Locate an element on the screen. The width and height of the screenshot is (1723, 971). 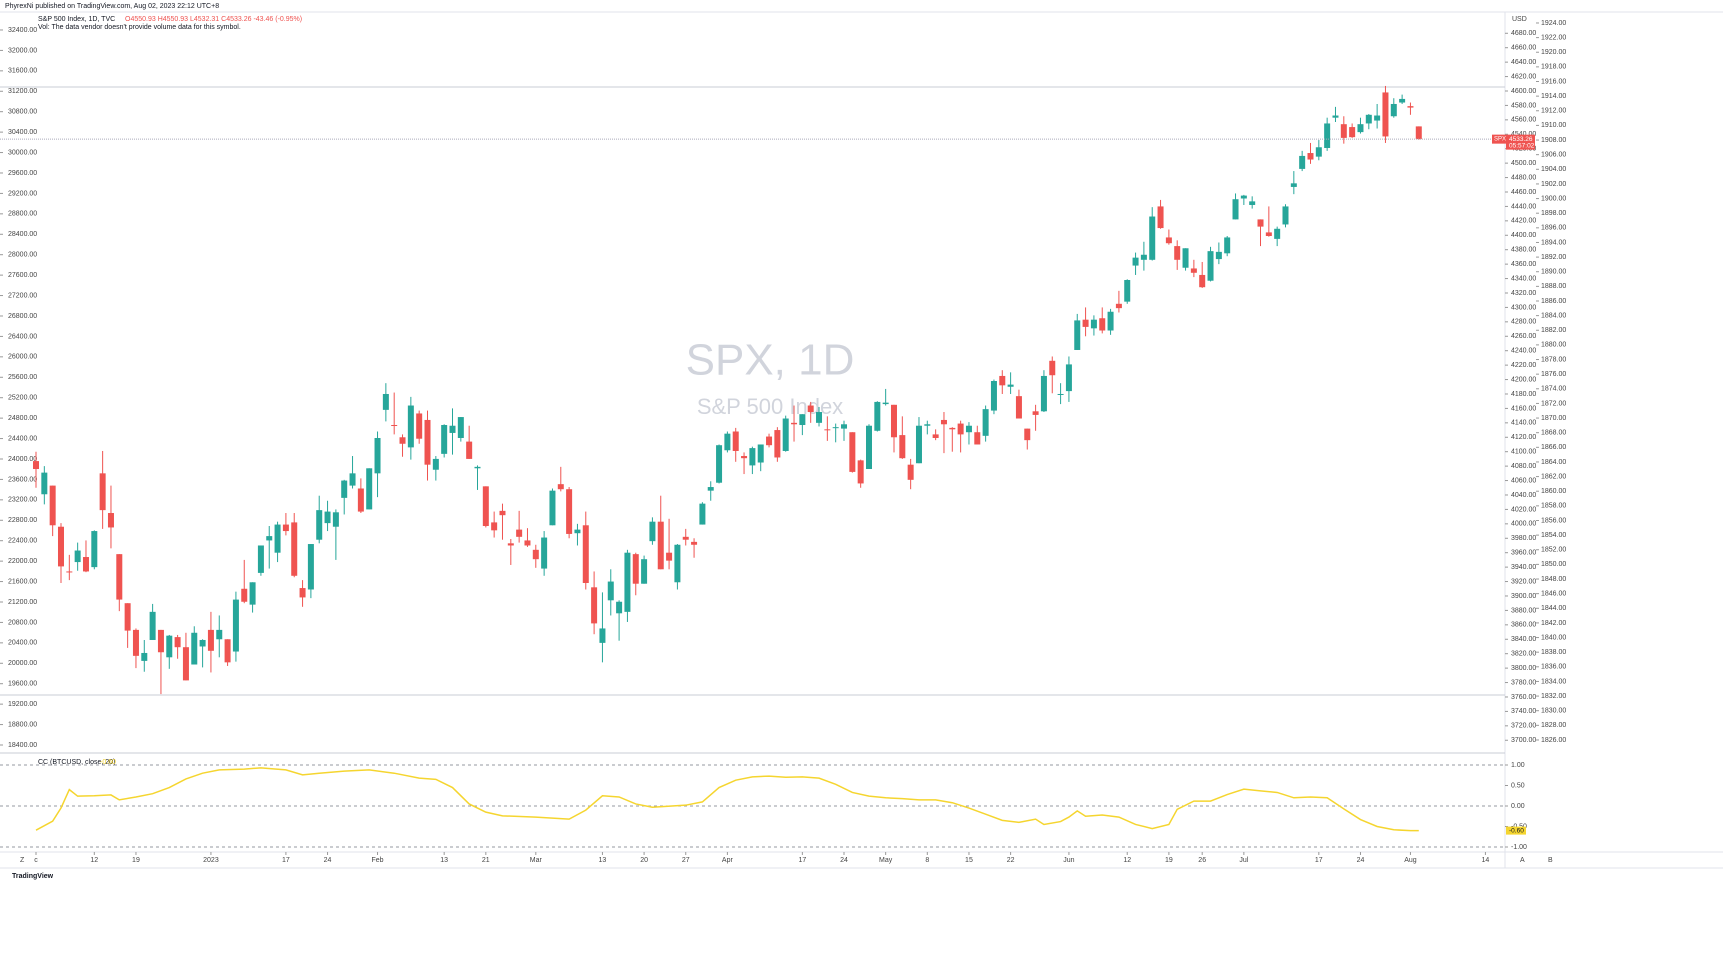
price-tick-label: 4040.00 is located at coordinates (1523, 495).